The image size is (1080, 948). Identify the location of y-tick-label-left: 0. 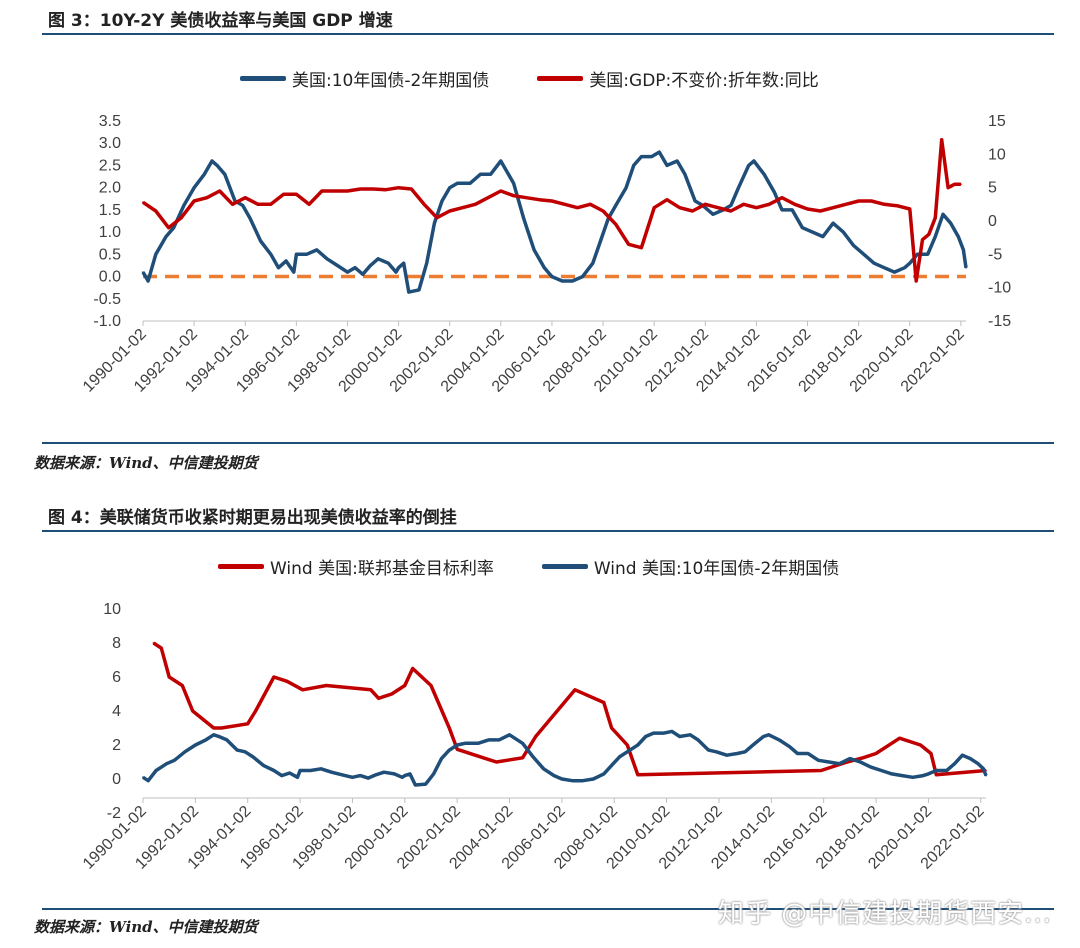
(116, 779).